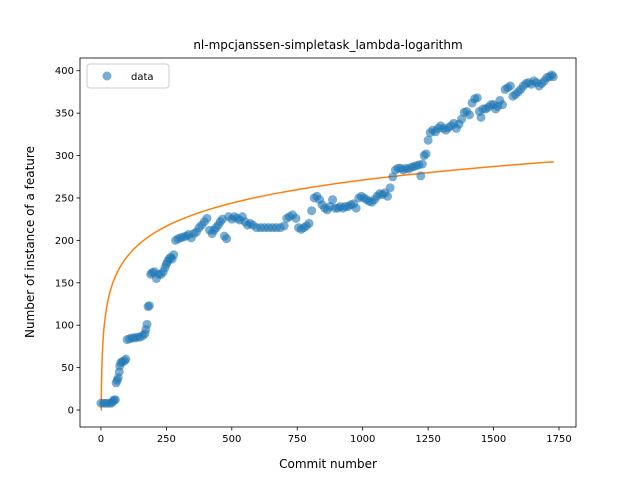 This screenshot has height=480, width=640. What do you see at coordinates (362, 439) in the screenshot?
I see `x-tick-label: 1000` at bounding box center [362, 439].